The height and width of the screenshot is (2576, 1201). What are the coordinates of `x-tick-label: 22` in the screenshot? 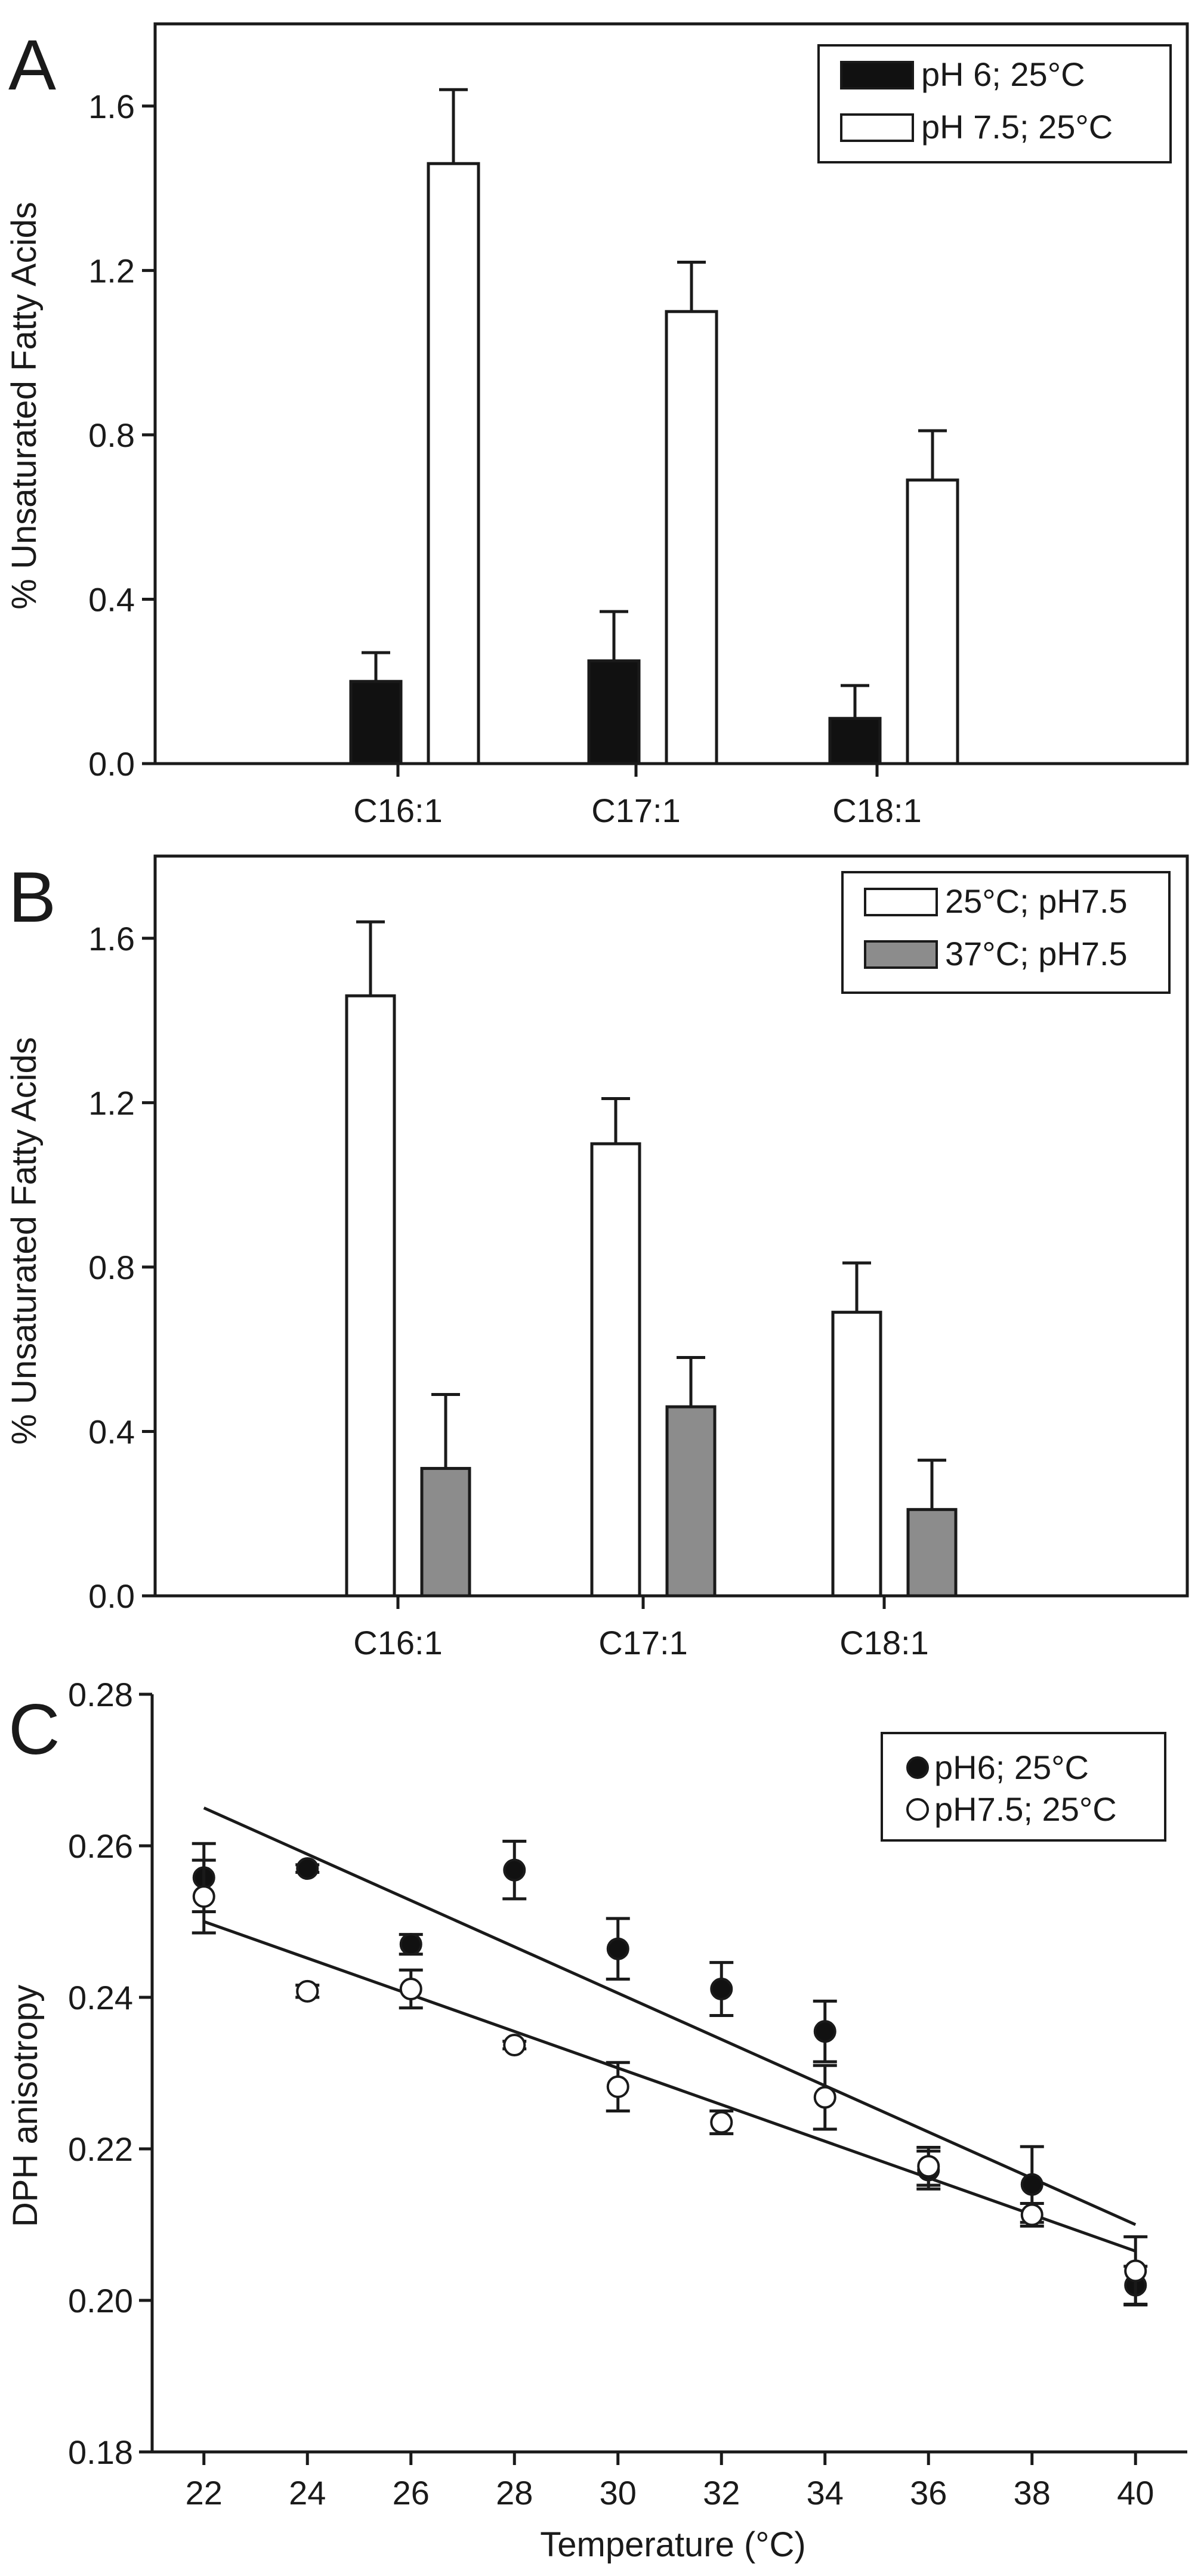 It's located at (204, 2493).